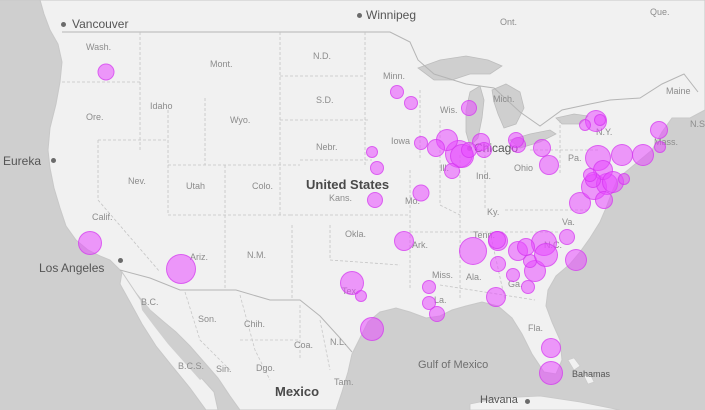 The image size is (705, 410). Describe the element at coordinates (493, 212) in the screenshot. I see `region-label: Ky.` at that location.